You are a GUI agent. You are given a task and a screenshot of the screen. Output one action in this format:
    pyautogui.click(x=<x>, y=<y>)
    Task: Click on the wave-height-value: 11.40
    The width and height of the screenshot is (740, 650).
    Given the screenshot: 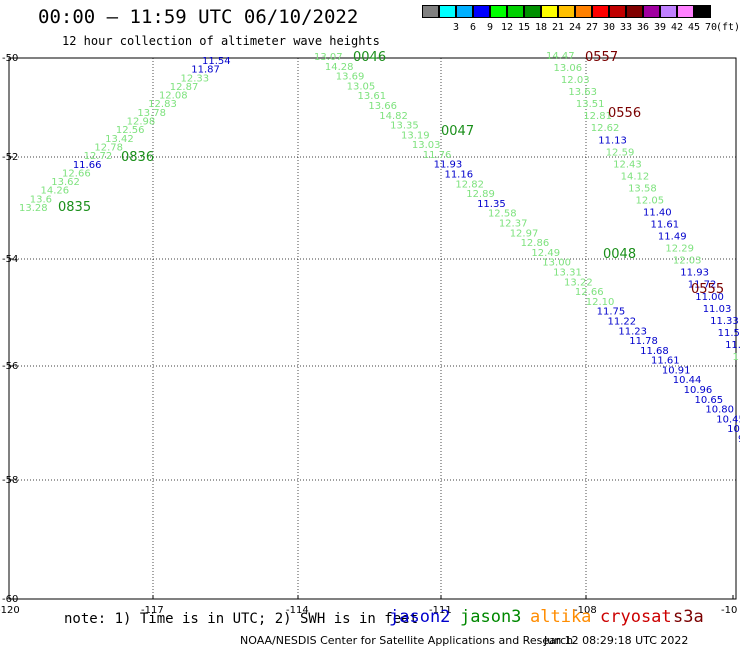 What is the action you would take?
    pyautogui.click(x=657, y=213)
    